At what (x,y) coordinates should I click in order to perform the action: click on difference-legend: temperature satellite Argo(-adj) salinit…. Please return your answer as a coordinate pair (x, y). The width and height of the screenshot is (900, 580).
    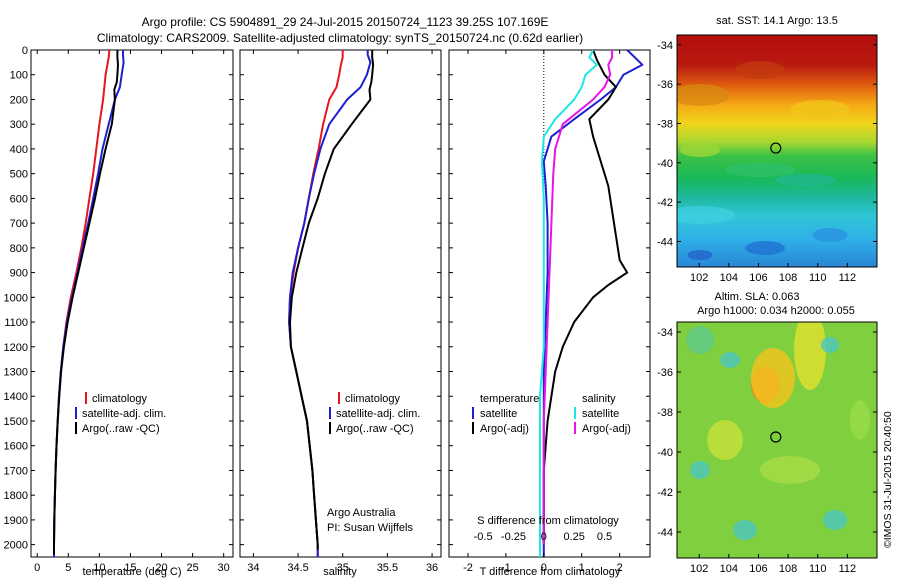
    Looking at the image, I should click on (551, 414).